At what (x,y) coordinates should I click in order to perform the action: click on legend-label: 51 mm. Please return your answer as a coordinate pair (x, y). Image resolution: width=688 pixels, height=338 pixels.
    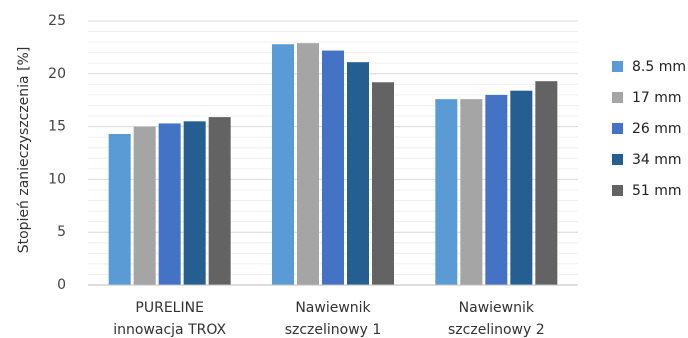
    Looking at the image, I should click on (657, 191).